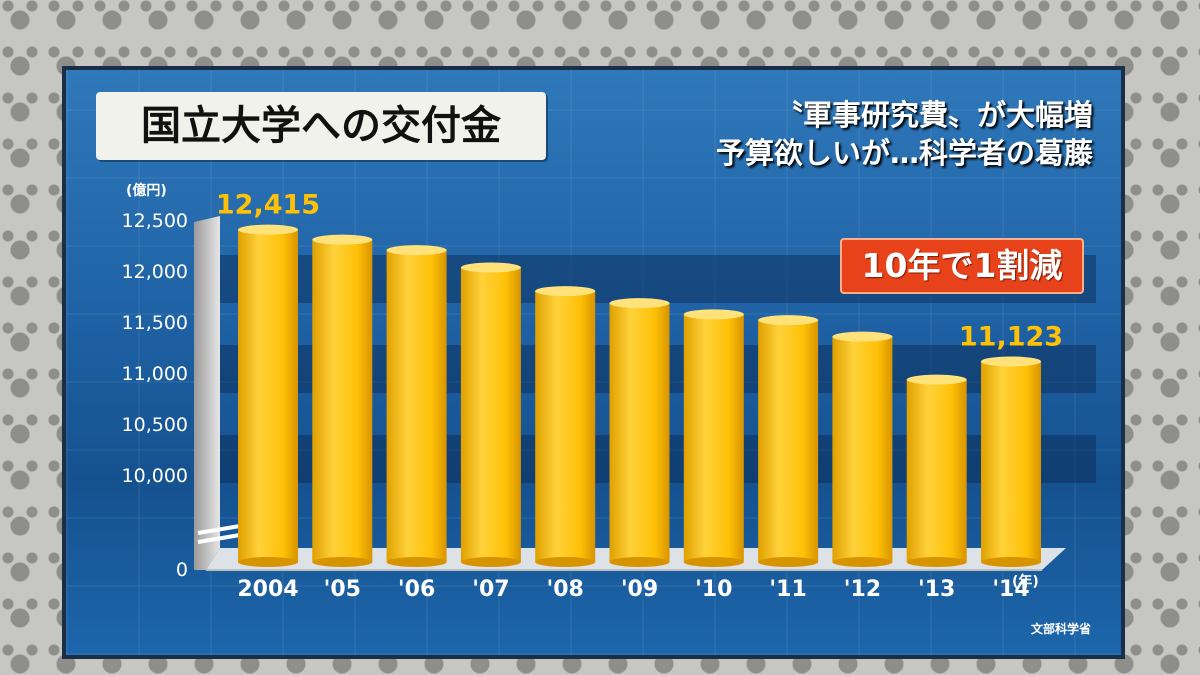  What do you see at coordinates (146, 191) in the screenshot?
I see `y-axis-unit: (億円)` at bounding box center [146, 191].